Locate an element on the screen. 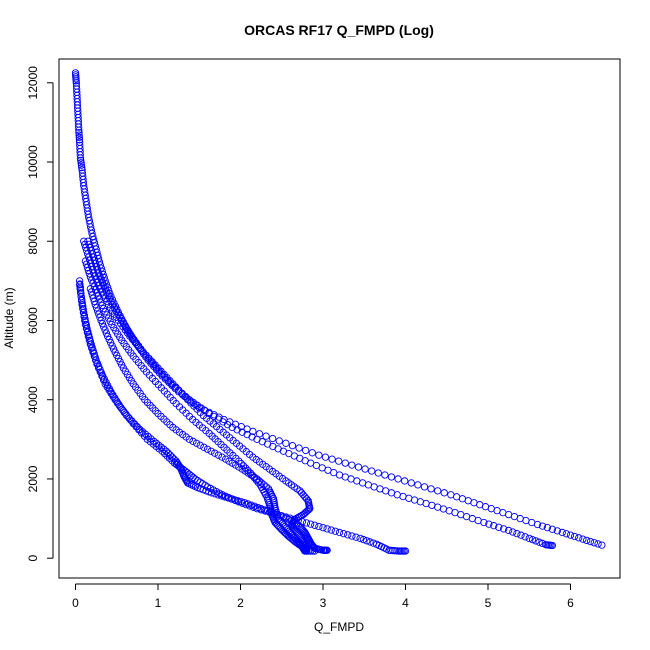  x-tick-label: 0 is located at coordinates (75, 603).